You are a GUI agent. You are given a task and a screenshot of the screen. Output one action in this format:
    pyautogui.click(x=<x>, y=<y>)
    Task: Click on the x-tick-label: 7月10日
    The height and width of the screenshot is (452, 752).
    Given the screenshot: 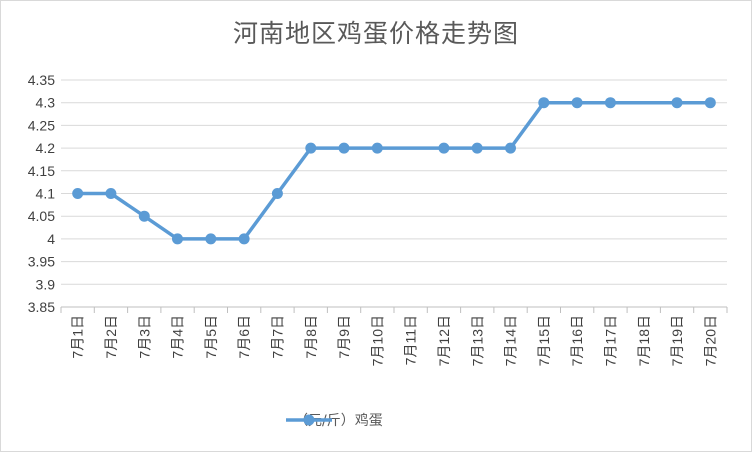 What is the action you would take?
    pyautogui.click(x=377, y=340)
    